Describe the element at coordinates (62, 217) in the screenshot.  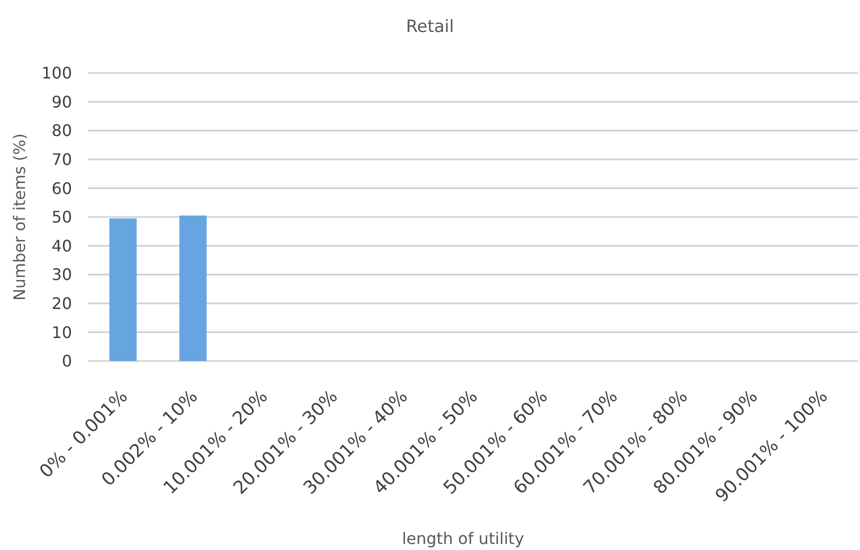
I see `y-tick-label: 50` at that location.